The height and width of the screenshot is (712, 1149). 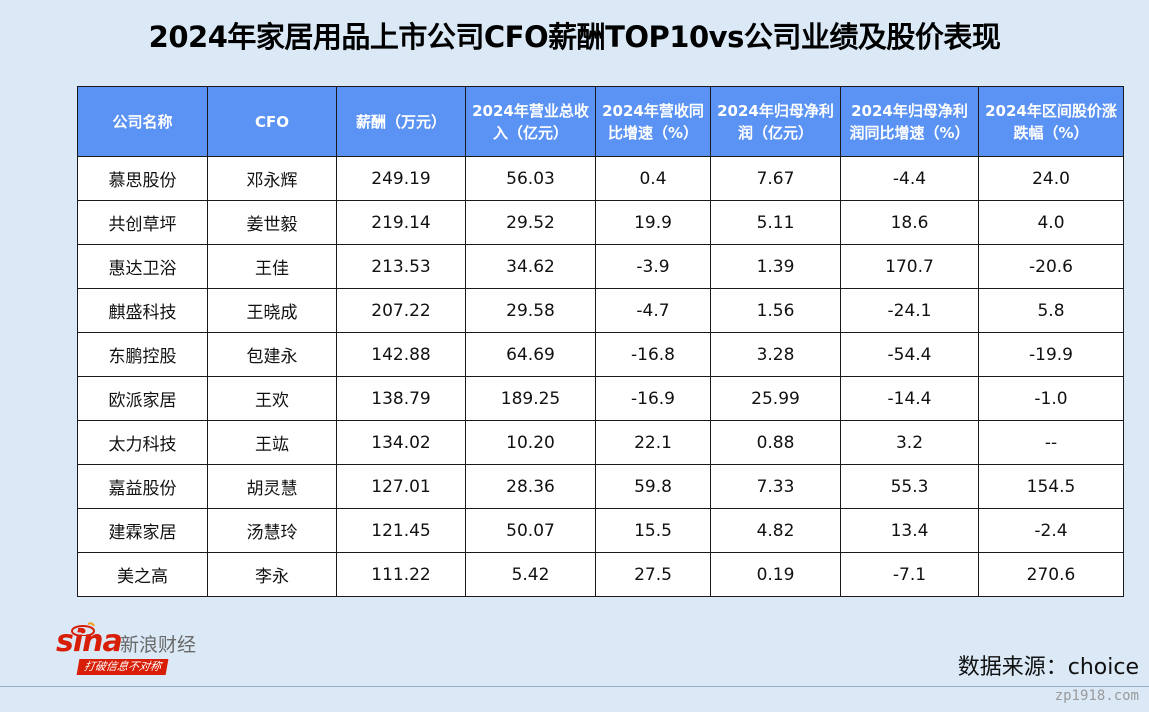 What do you see at coordinates (1048, 667) in the screenshot?
I see `data-source: 数据来源：choice` at bounding box center [1048, 667].